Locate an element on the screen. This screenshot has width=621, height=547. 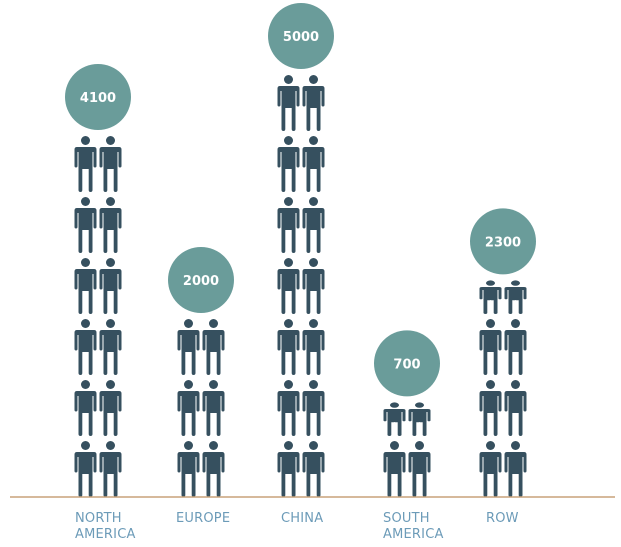
value-bubble-europe is located at coordinates (201, 280).